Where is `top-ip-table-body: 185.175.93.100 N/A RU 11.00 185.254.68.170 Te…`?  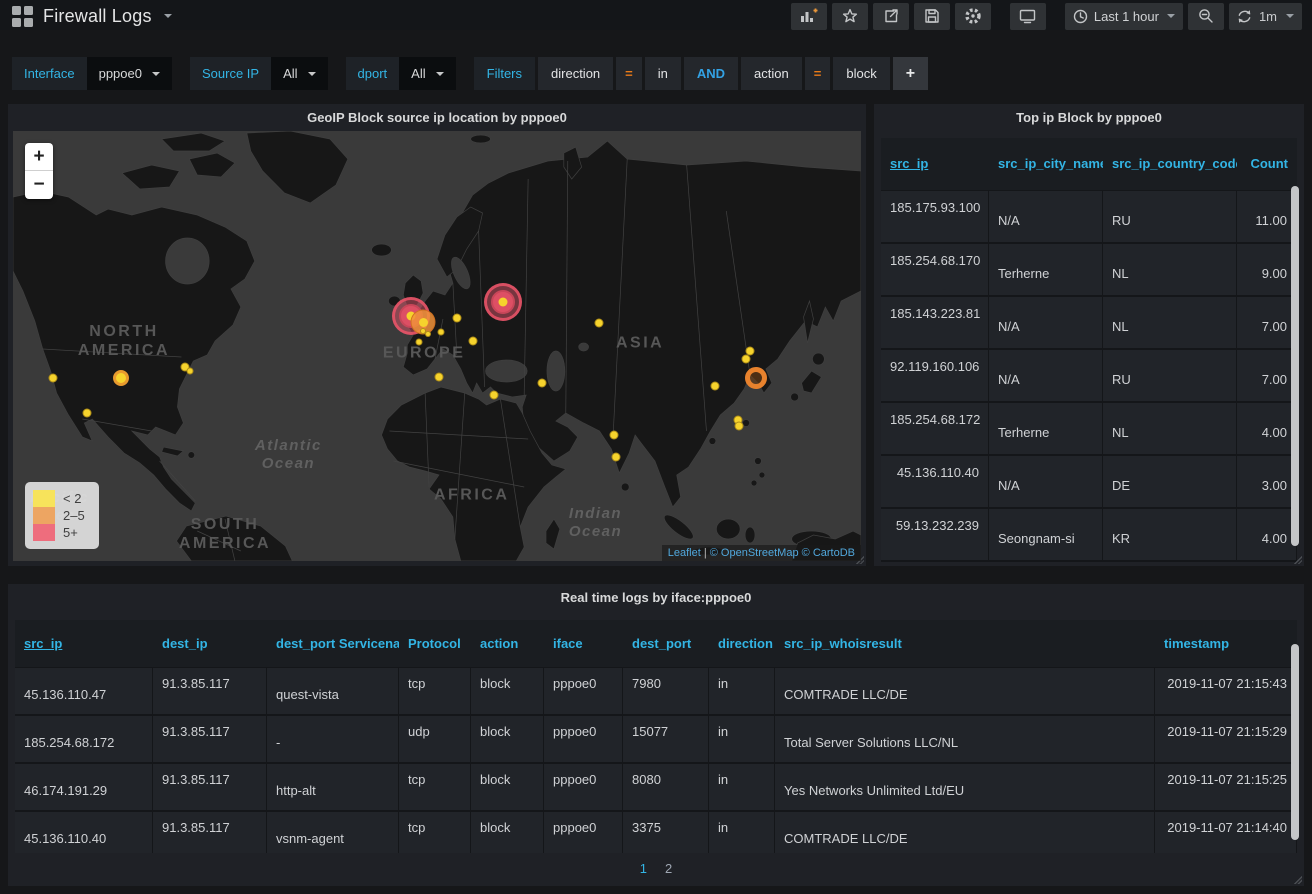
top-ip-table-body: 185.175.93.100 N/A RU 11.00 185.254.68.170 Te… is located at coordinates (1089, 376).